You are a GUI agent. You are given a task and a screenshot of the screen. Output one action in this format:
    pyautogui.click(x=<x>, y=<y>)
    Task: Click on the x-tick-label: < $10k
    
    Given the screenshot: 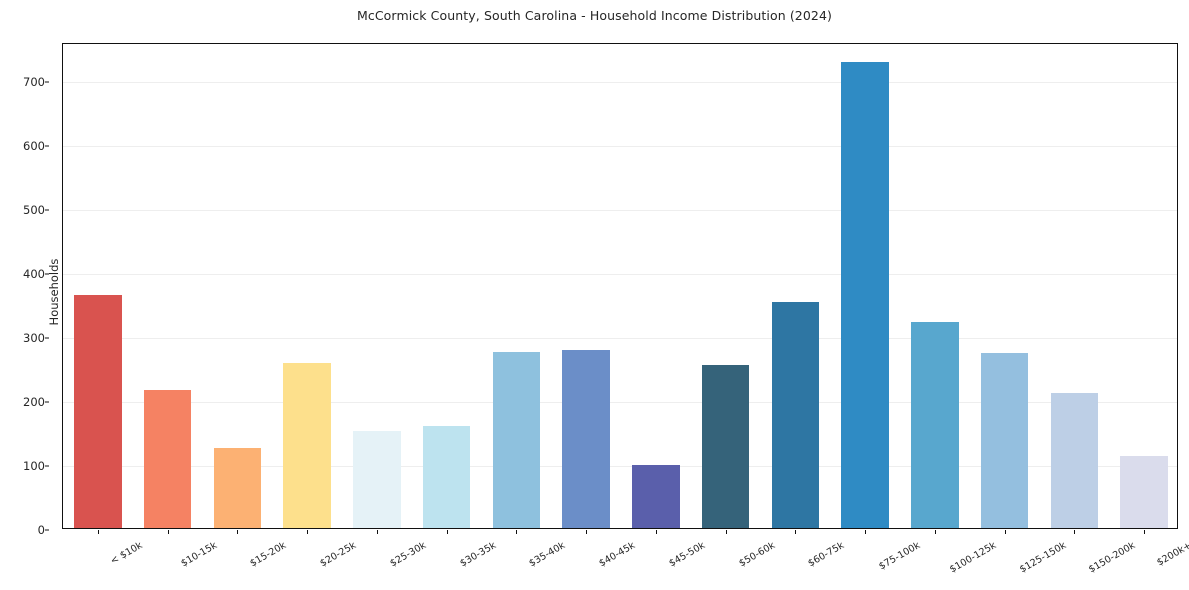 What is the action you would take?
    pyautogui.click(x=126, y=554)
    